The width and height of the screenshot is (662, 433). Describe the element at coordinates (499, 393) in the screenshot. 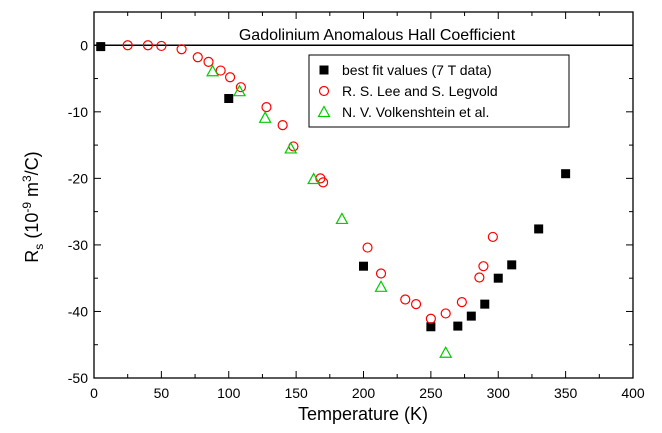

I see `x-tick-label: 300` at that location.